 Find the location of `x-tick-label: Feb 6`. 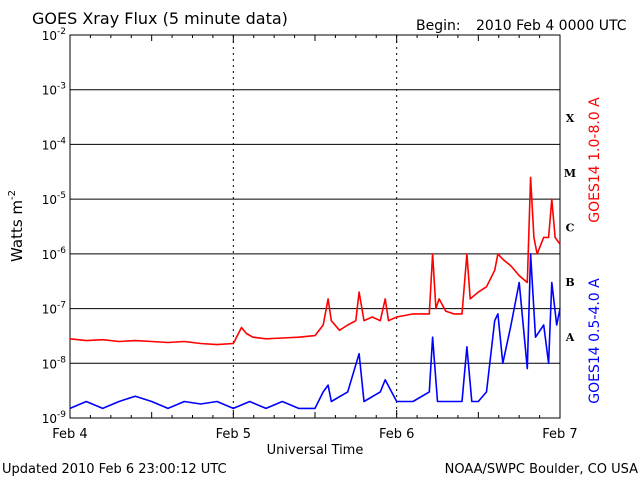

x-tick-label: Feb 6 is located at coordinates (396, 434).